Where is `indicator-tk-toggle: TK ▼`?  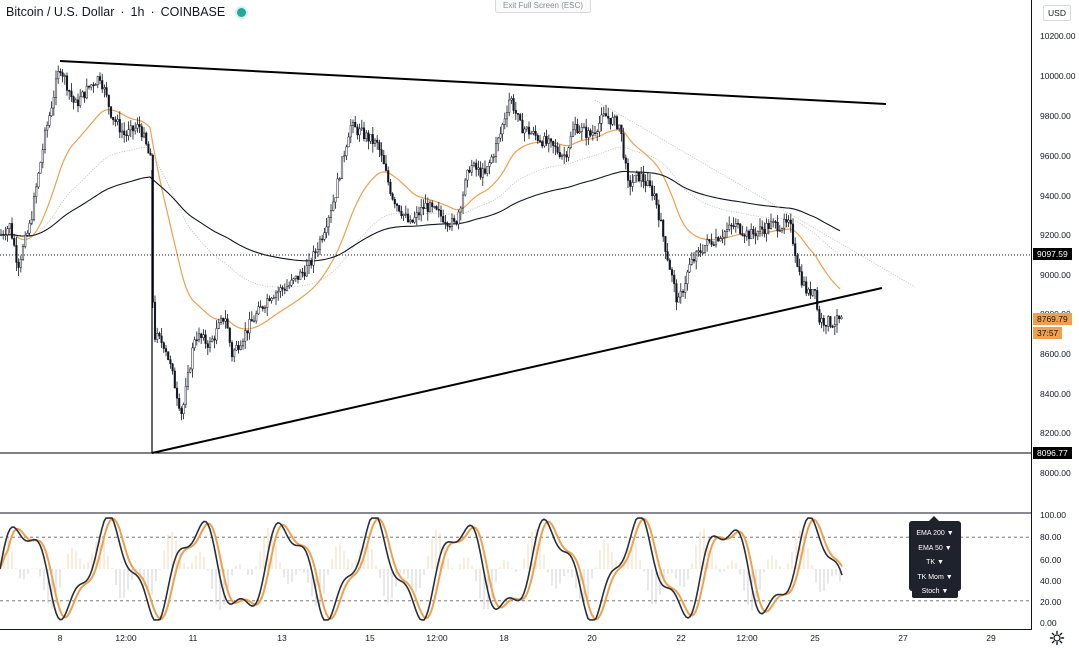 indicator-tk-toggle: TK ▼ is located at coordinates (935, 562).